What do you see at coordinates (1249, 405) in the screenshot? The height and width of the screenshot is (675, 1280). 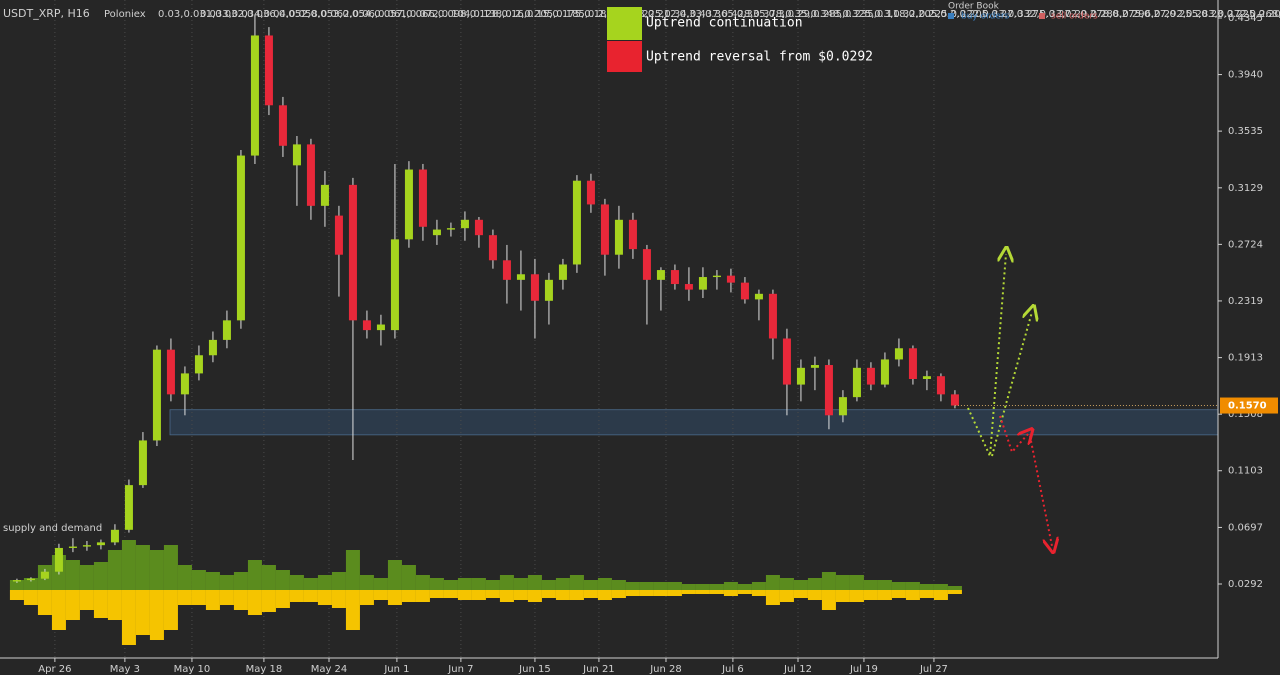 I see `last-price-box` at bounding box center [1249, 405].